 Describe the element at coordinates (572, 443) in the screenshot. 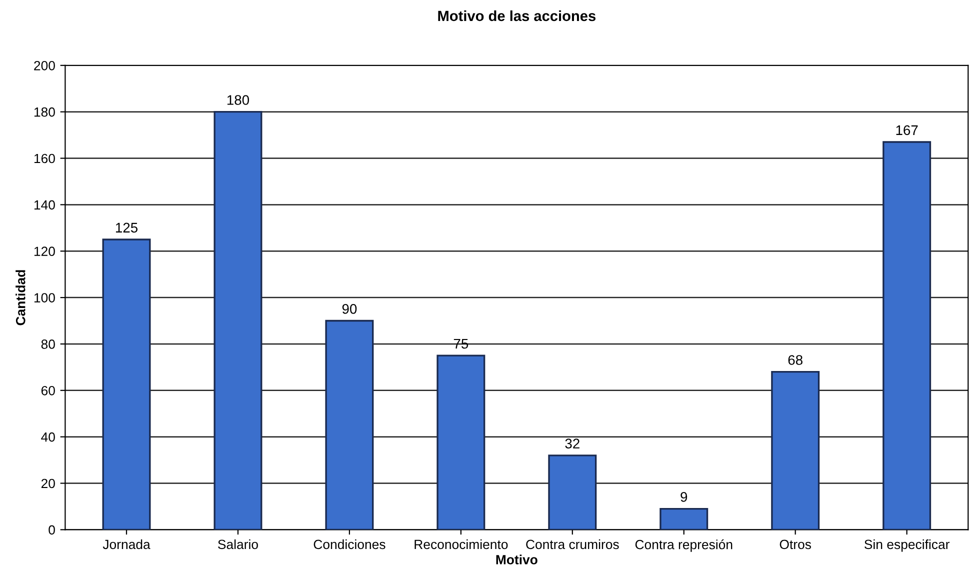

I see `data-label: 32` at that location.